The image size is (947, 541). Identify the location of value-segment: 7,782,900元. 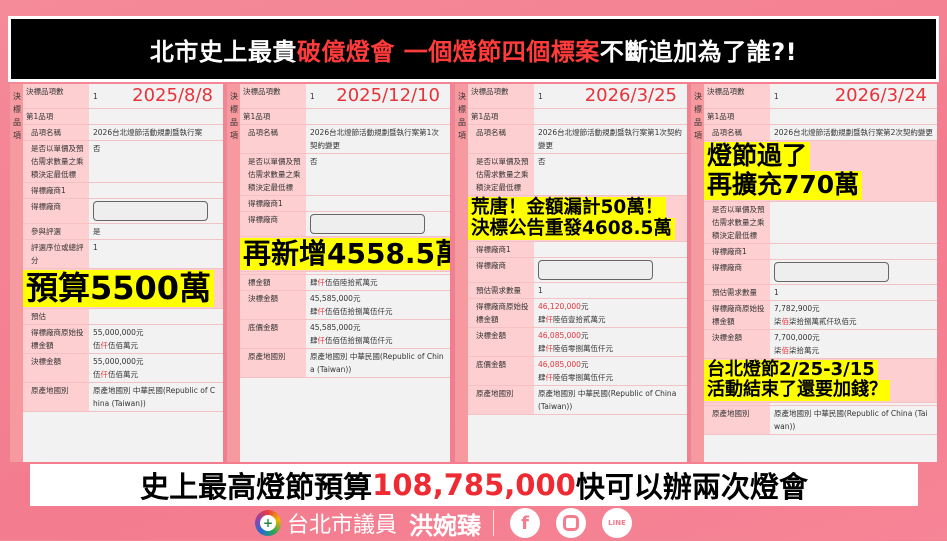
(797, 308).